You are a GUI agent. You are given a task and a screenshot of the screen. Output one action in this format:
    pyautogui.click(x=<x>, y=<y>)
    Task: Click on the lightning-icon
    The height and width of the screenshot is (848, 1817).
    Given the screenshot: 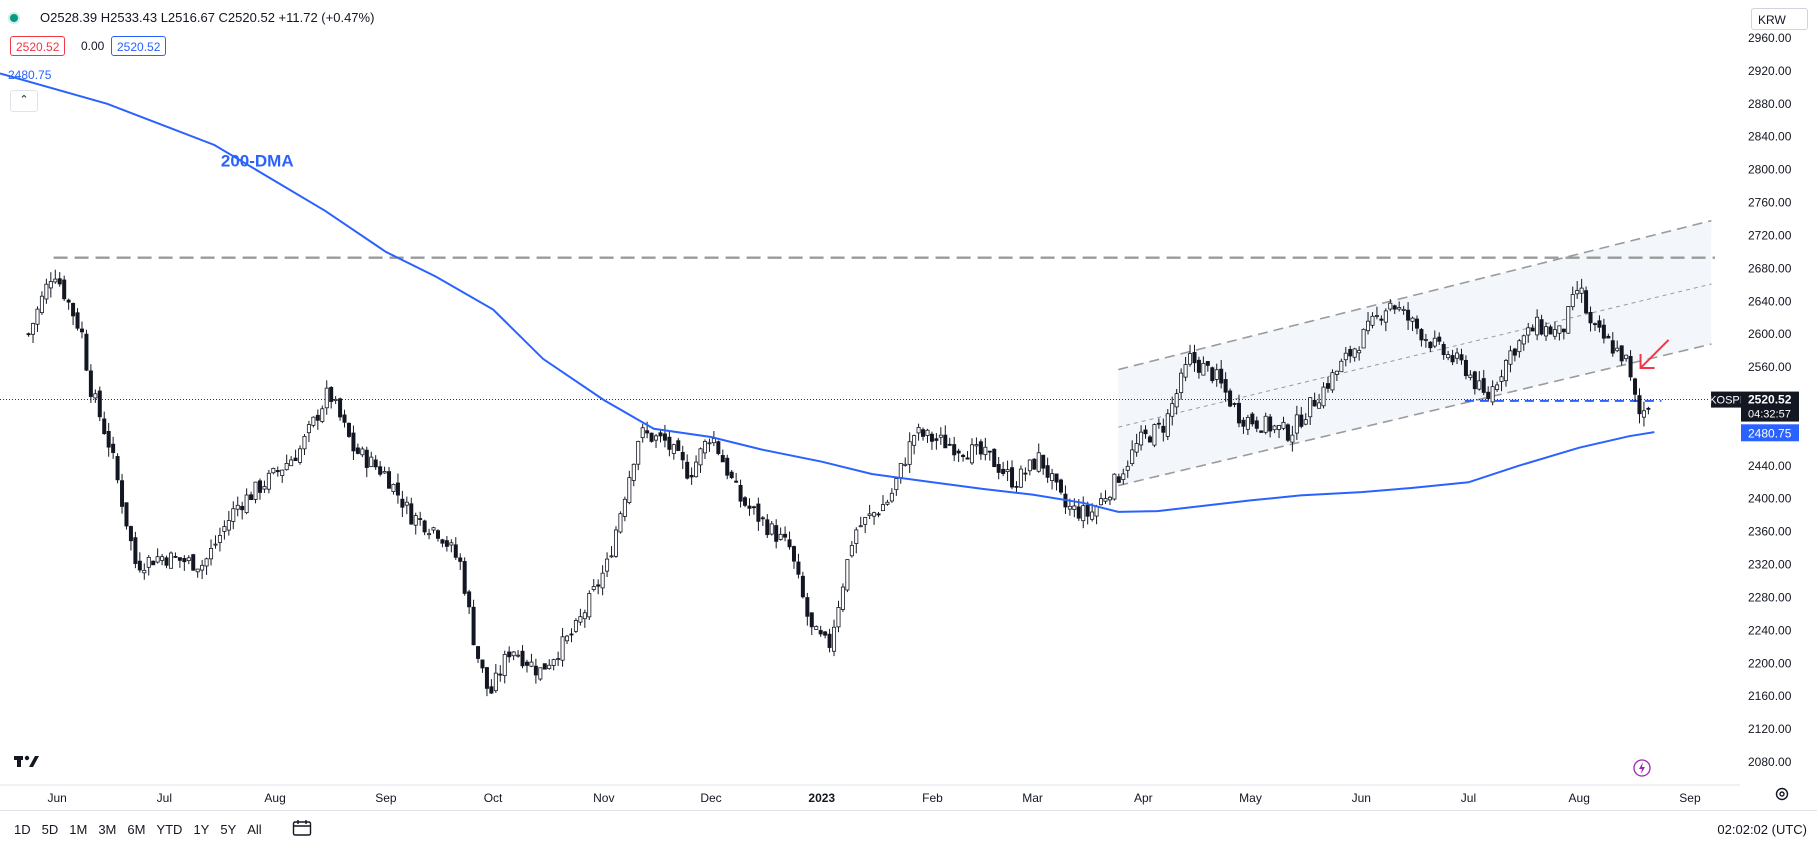 What is the action you would take?
    pyautogui.click(x=1642, y=768)
    